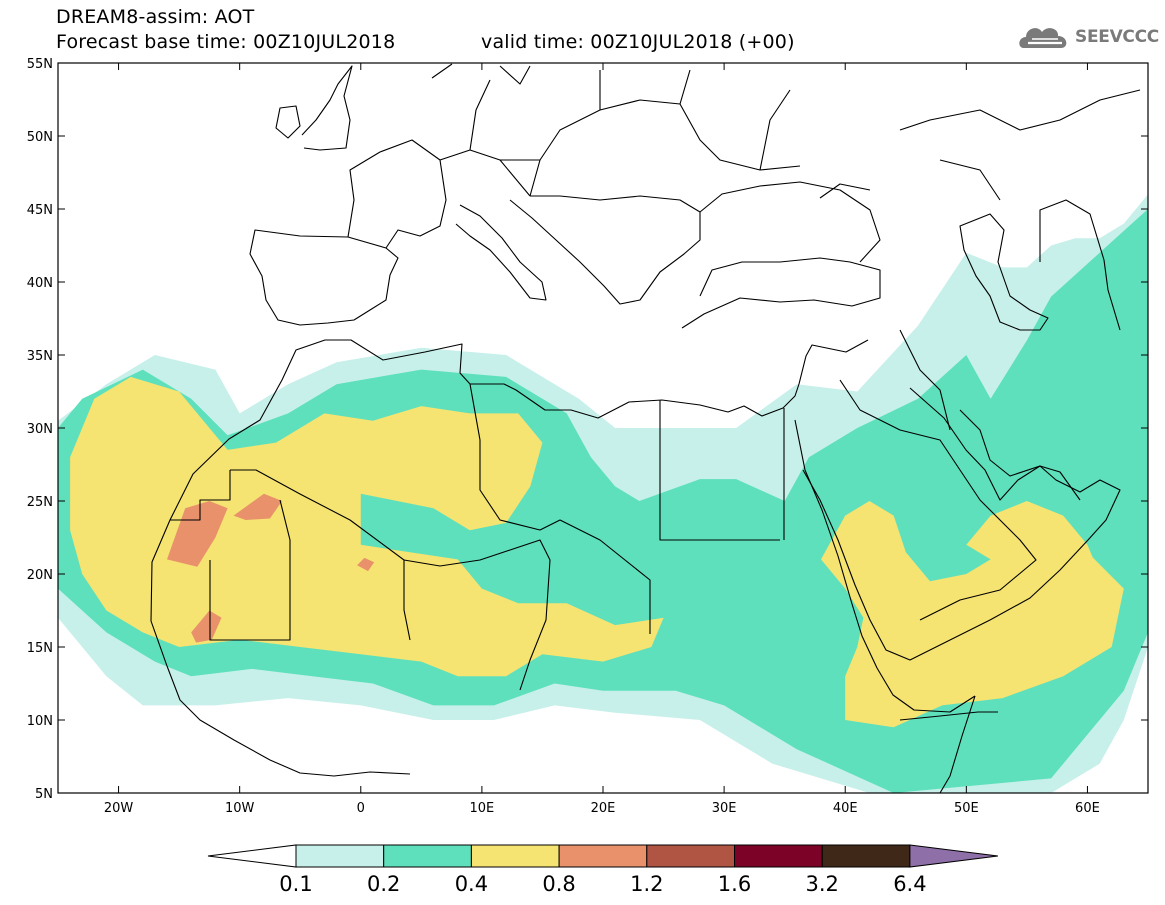 The height and width of the screenshot is (905, 1165). What do you see at coordinates (938, 500) in the screenshot?
I see `border-saudi` at bounding box center [938, 500].